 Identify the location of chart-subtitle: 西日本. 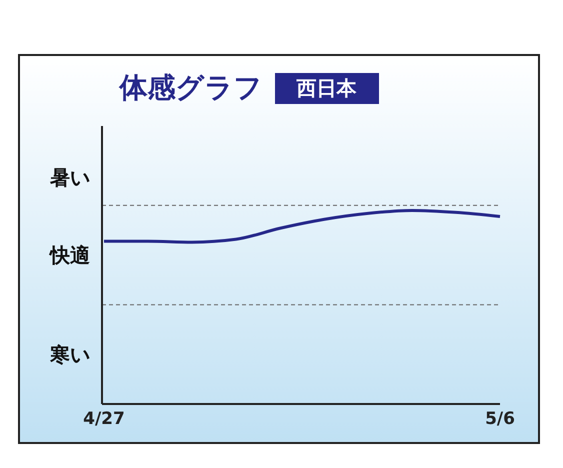
(326, 88).